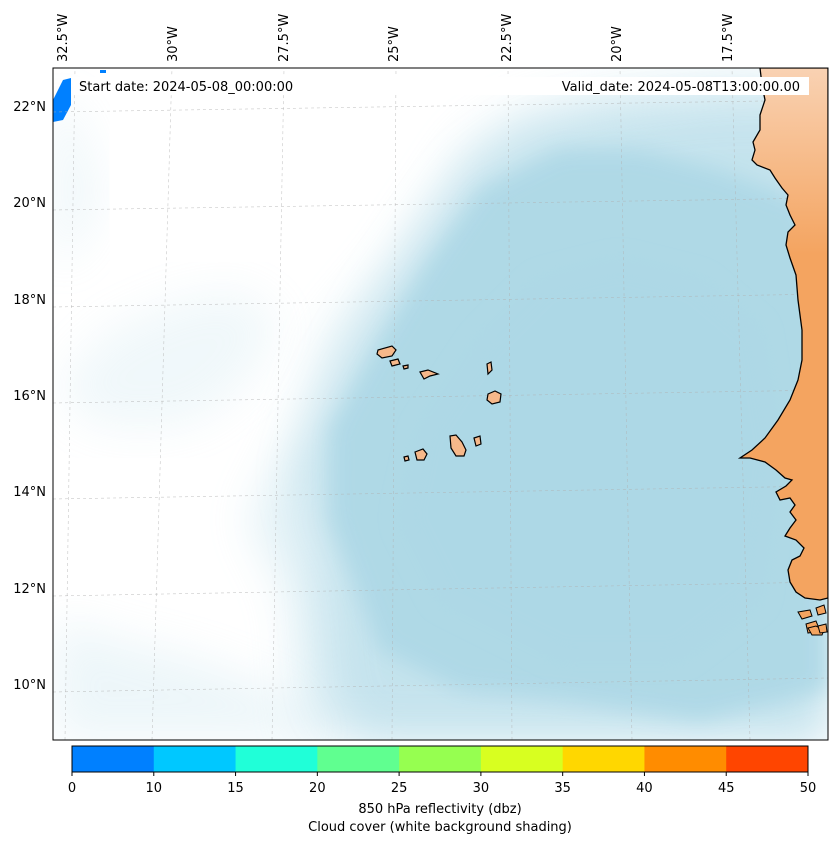 The width and height of the screenshot is (837, 843). I want to click on colorbar-tick-label: 25, so click(399, 788).